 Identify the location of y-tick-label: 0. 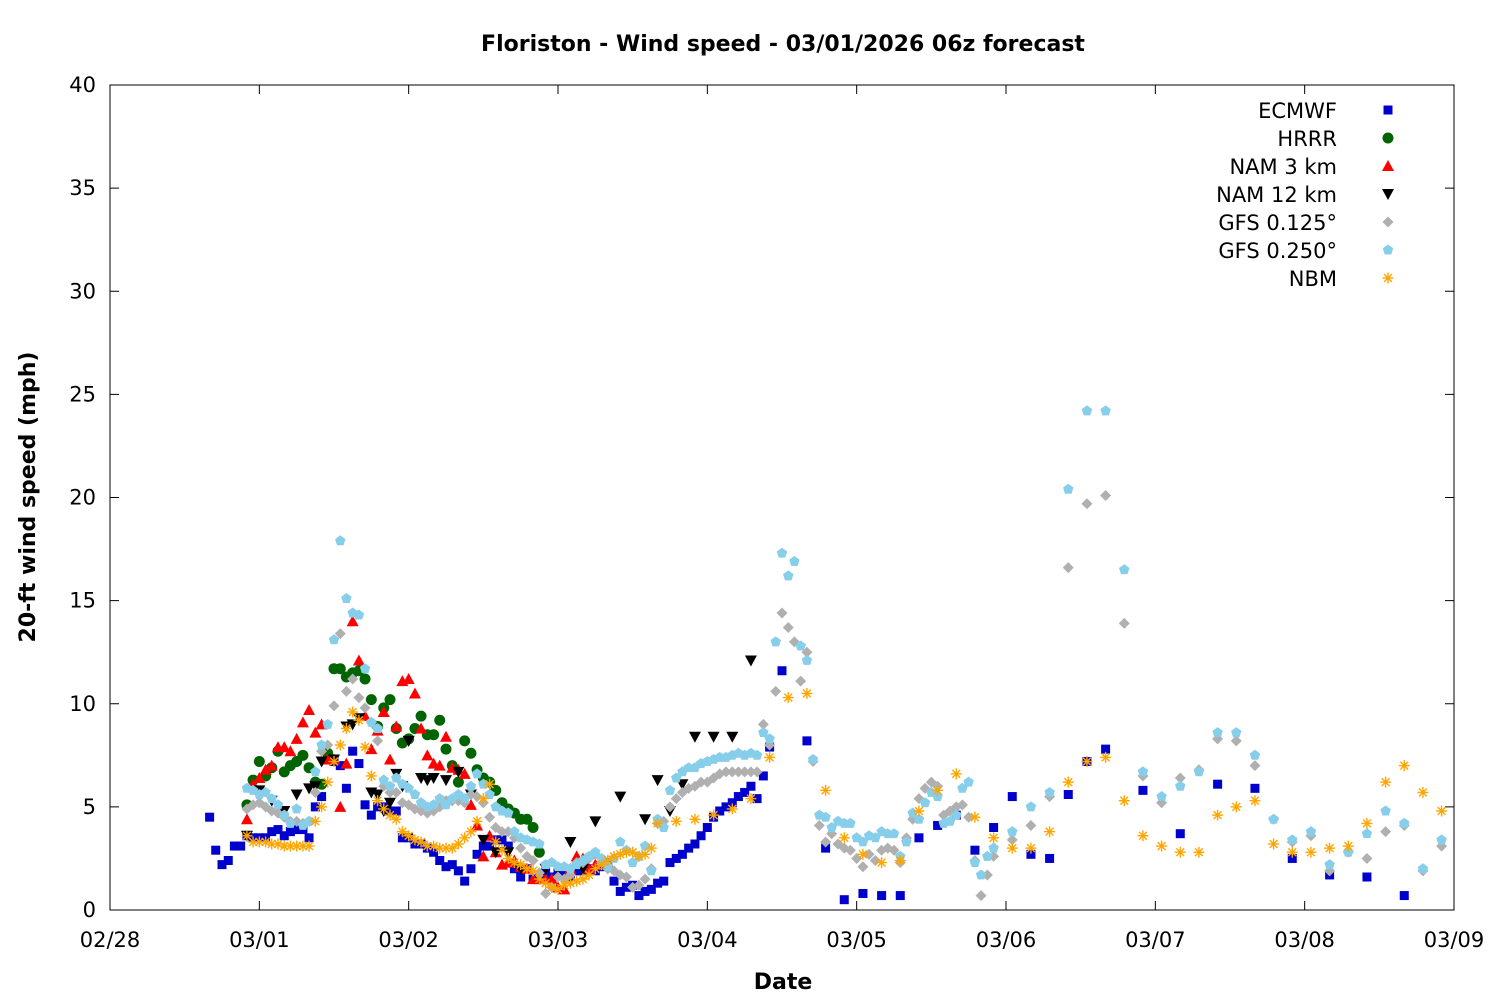
(89, 910).